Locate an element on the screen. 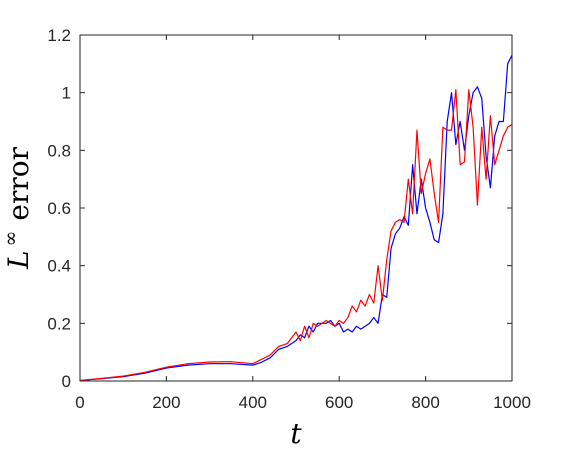 This screenshot has width=566, height=454. y-axis-title-symbol: L is located at coordinates (18, 260).